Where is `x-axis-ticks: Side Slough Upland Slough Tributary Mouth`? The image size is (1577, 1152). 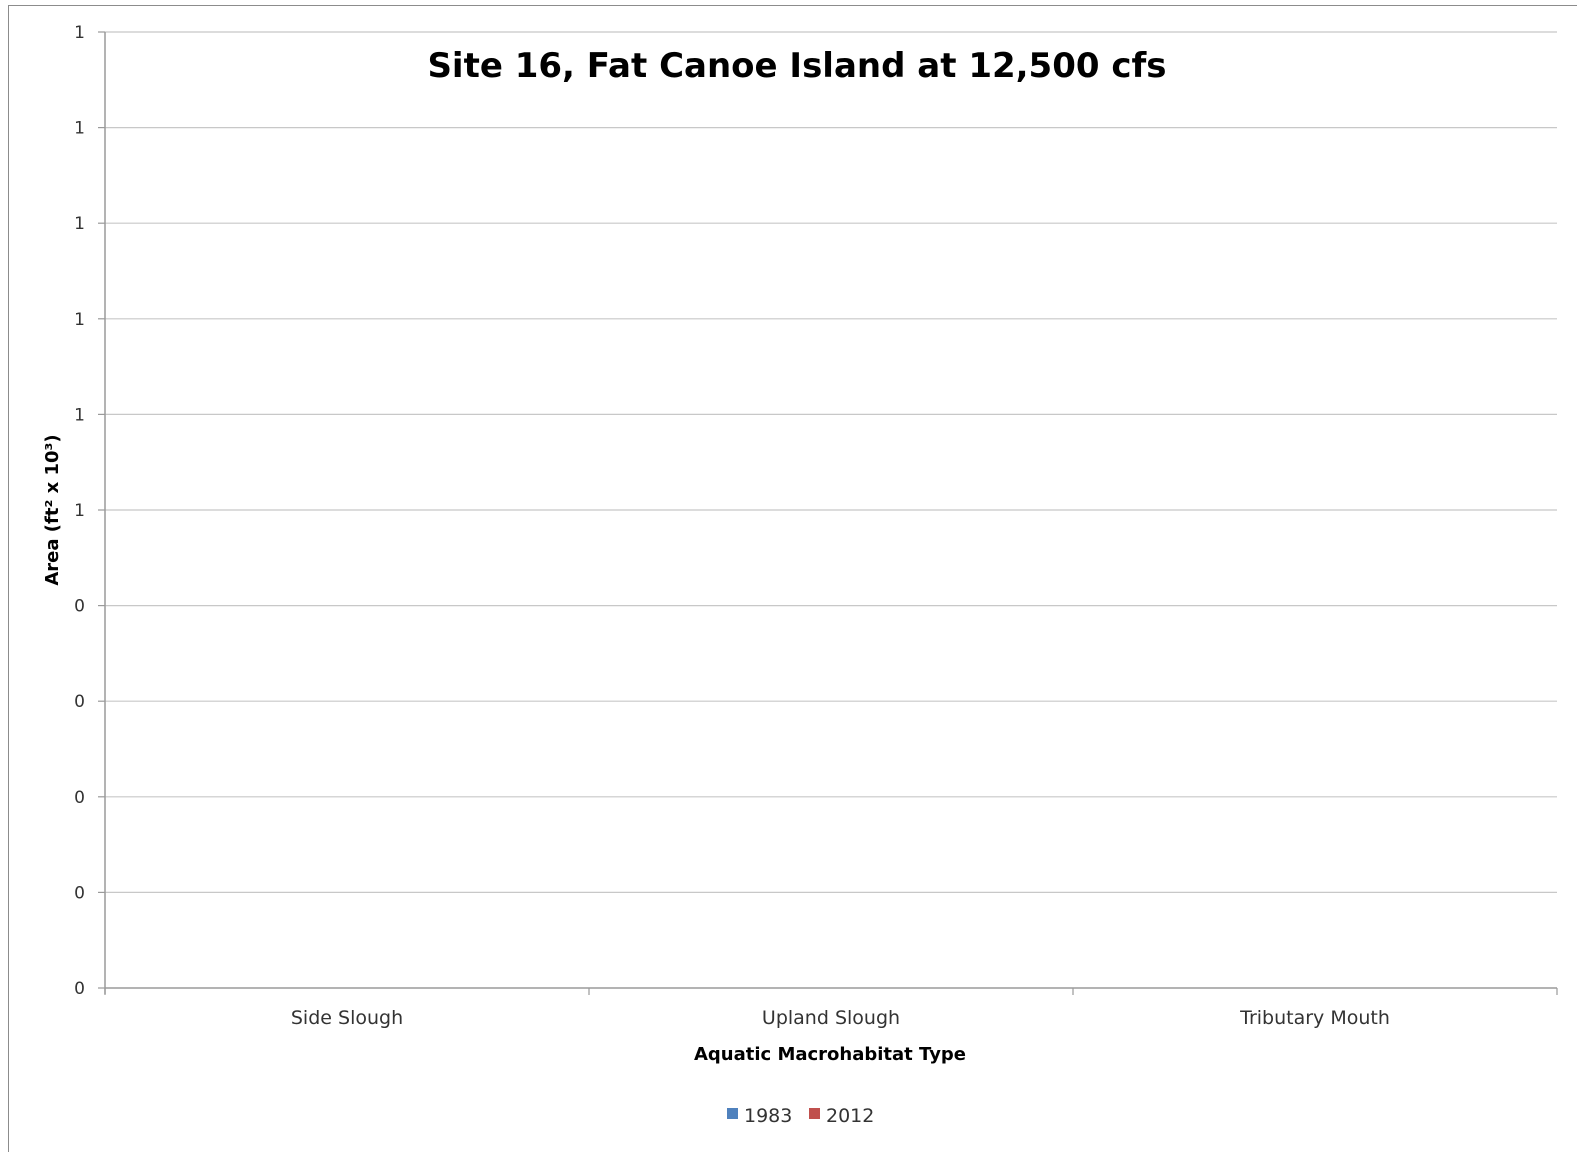
x-axis-ticks: Side Slough Upland Slough Tributary Mouth is located at coordinates (831, 1008).